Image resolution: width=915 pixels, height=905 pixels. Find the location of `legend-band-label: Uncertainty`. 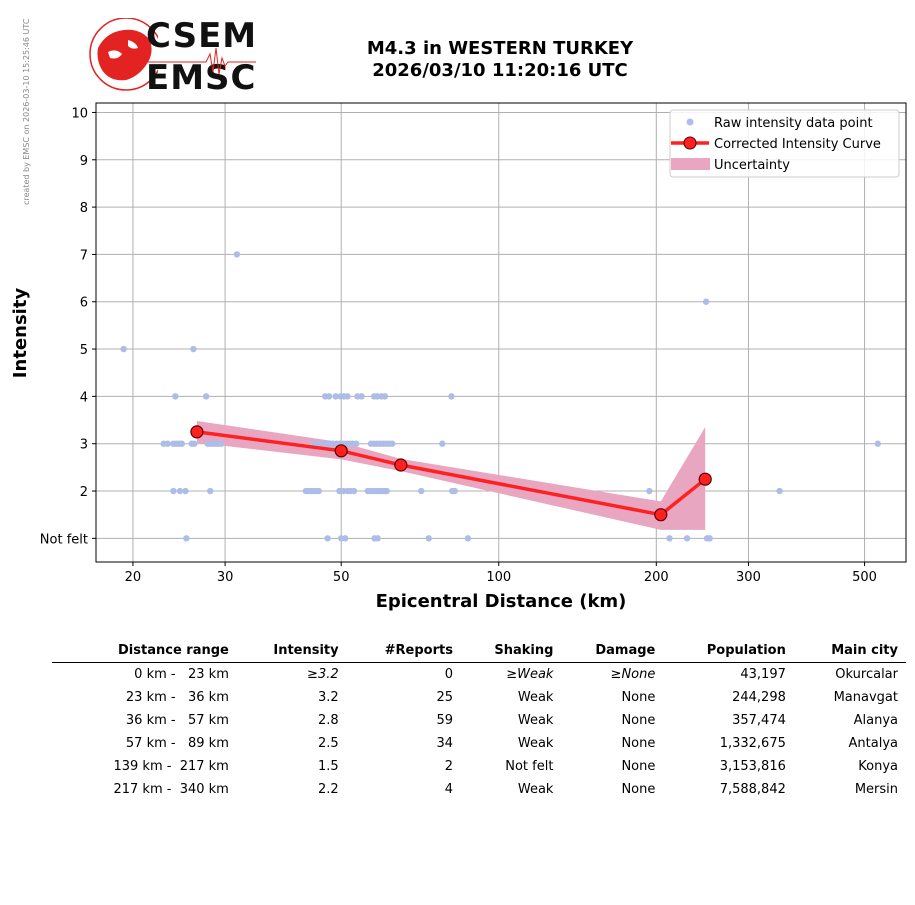

legend-band-label: Uncertainty is located at coordinates (752, 165).